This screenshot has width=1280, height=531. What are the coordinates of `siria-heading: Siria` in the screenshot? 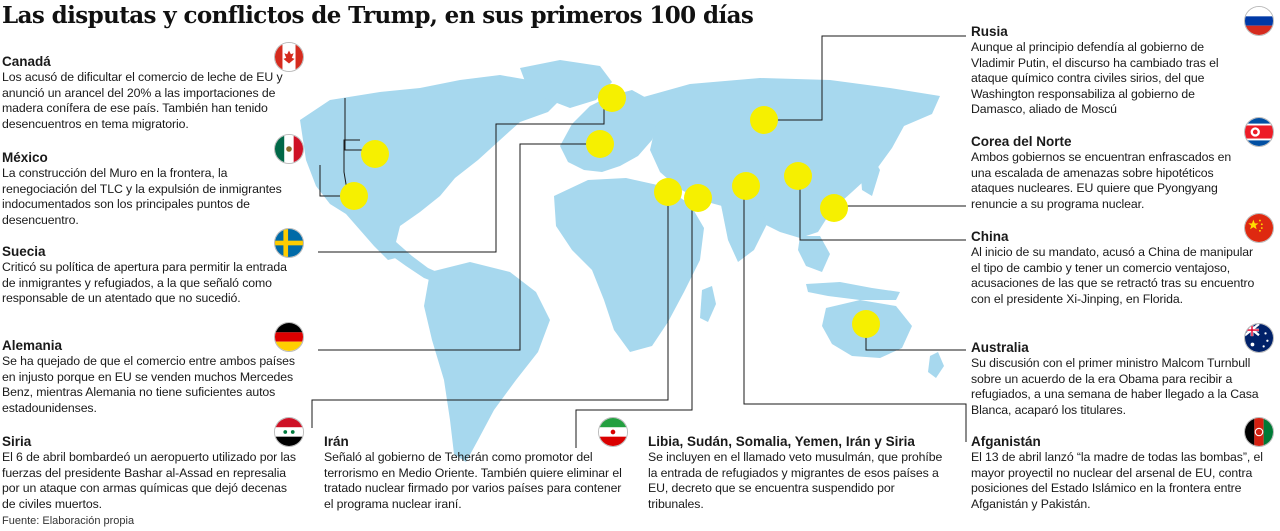 It's located at (17, 441).